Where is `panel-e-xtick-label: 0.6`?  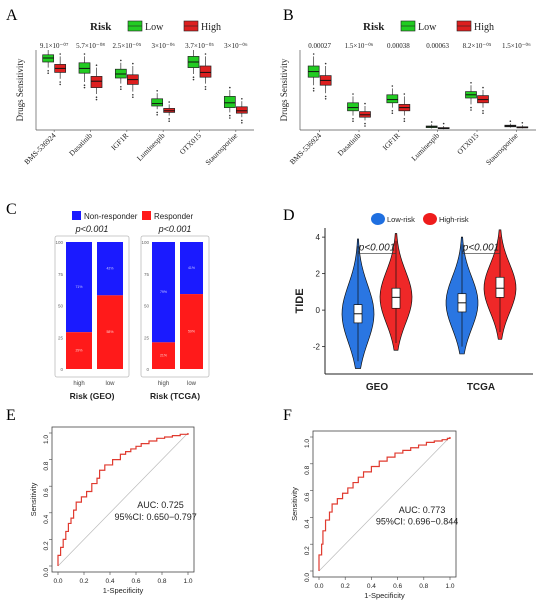 panel-e-xtick-label: 0.6 is located at coordinates (135, 581).